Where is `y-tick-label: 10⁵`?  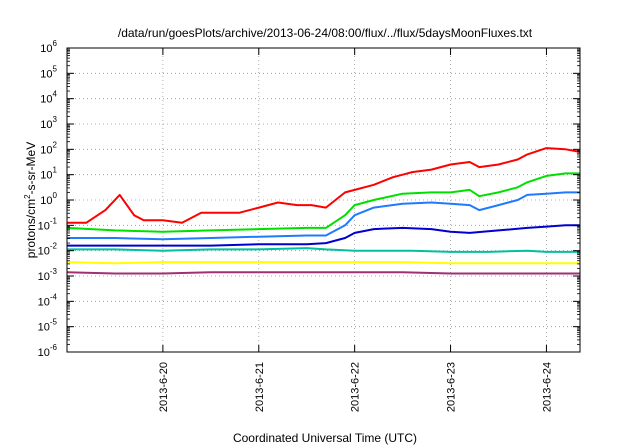 y-tick-label: 10⁵ is located at coordinates (48, 72).